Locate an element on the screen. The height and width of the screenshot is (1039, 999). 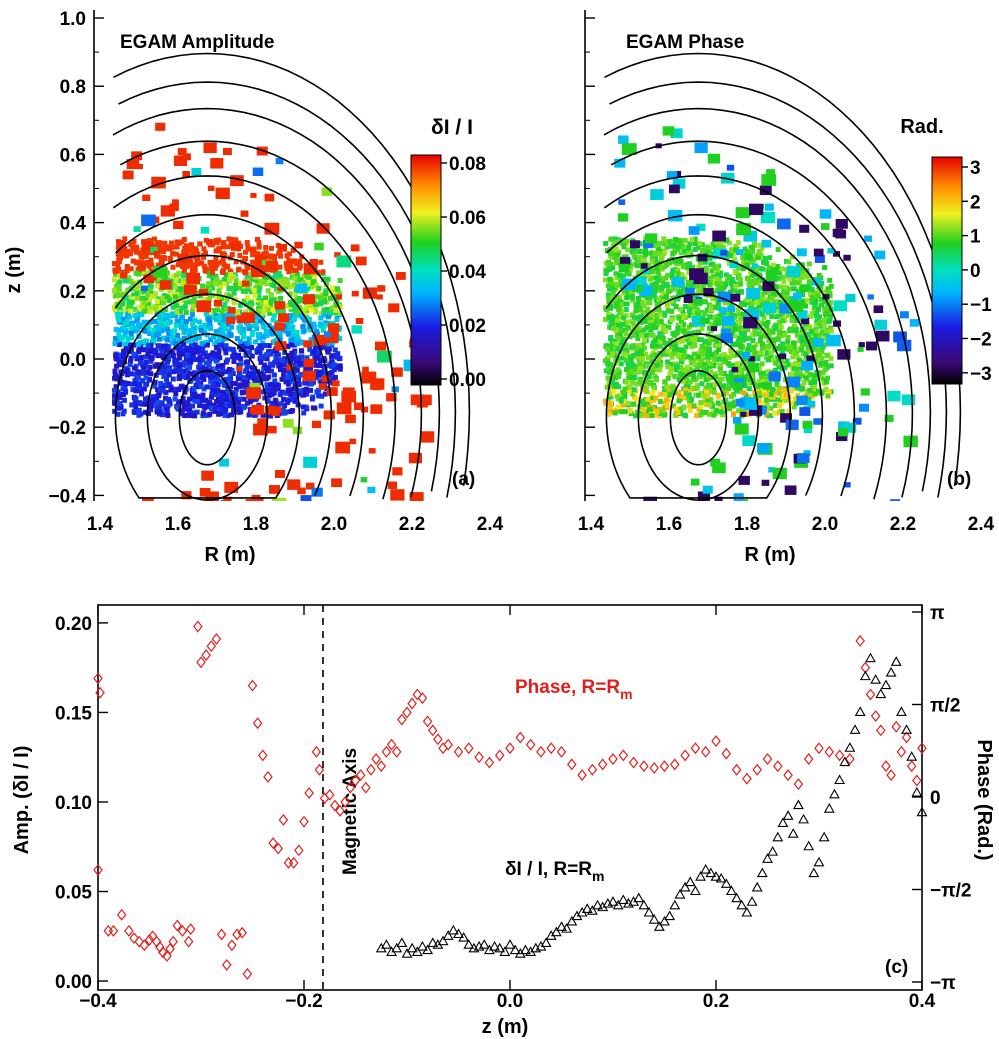
y-tick-label: 0.8 is located at coordinates (73, 87).